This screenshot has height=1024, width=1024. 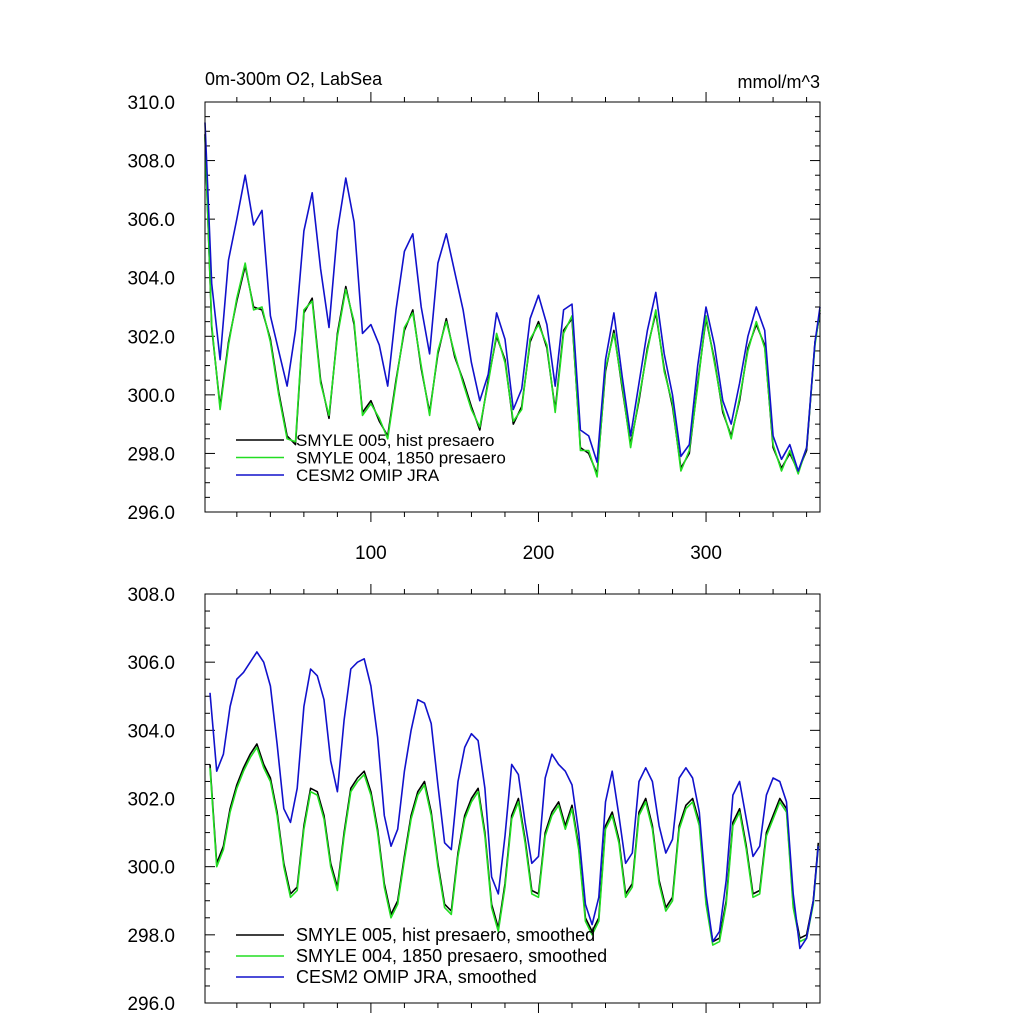 I want to click on top-panel-title: 0m-300m O2, LabSea, so click(x=294, y=79).